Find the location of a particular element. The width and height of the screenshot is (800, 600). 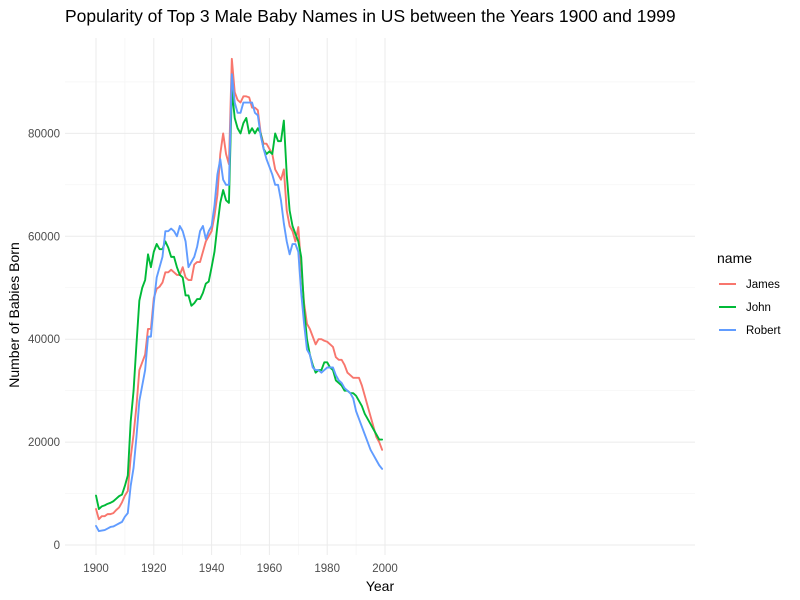

y-tick-label: 60000 is located at coordinates (44, 237).